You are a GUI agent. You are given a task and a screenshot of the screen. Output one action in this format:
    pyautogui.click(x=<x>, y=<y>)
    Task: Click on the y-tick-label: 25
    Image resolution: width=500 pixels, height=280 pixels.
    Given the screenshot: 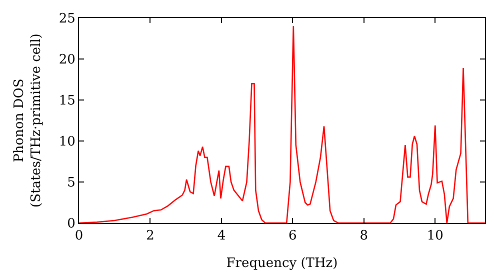 What is the action you would take?
    pyautogui.click(x=67, y=19)
    